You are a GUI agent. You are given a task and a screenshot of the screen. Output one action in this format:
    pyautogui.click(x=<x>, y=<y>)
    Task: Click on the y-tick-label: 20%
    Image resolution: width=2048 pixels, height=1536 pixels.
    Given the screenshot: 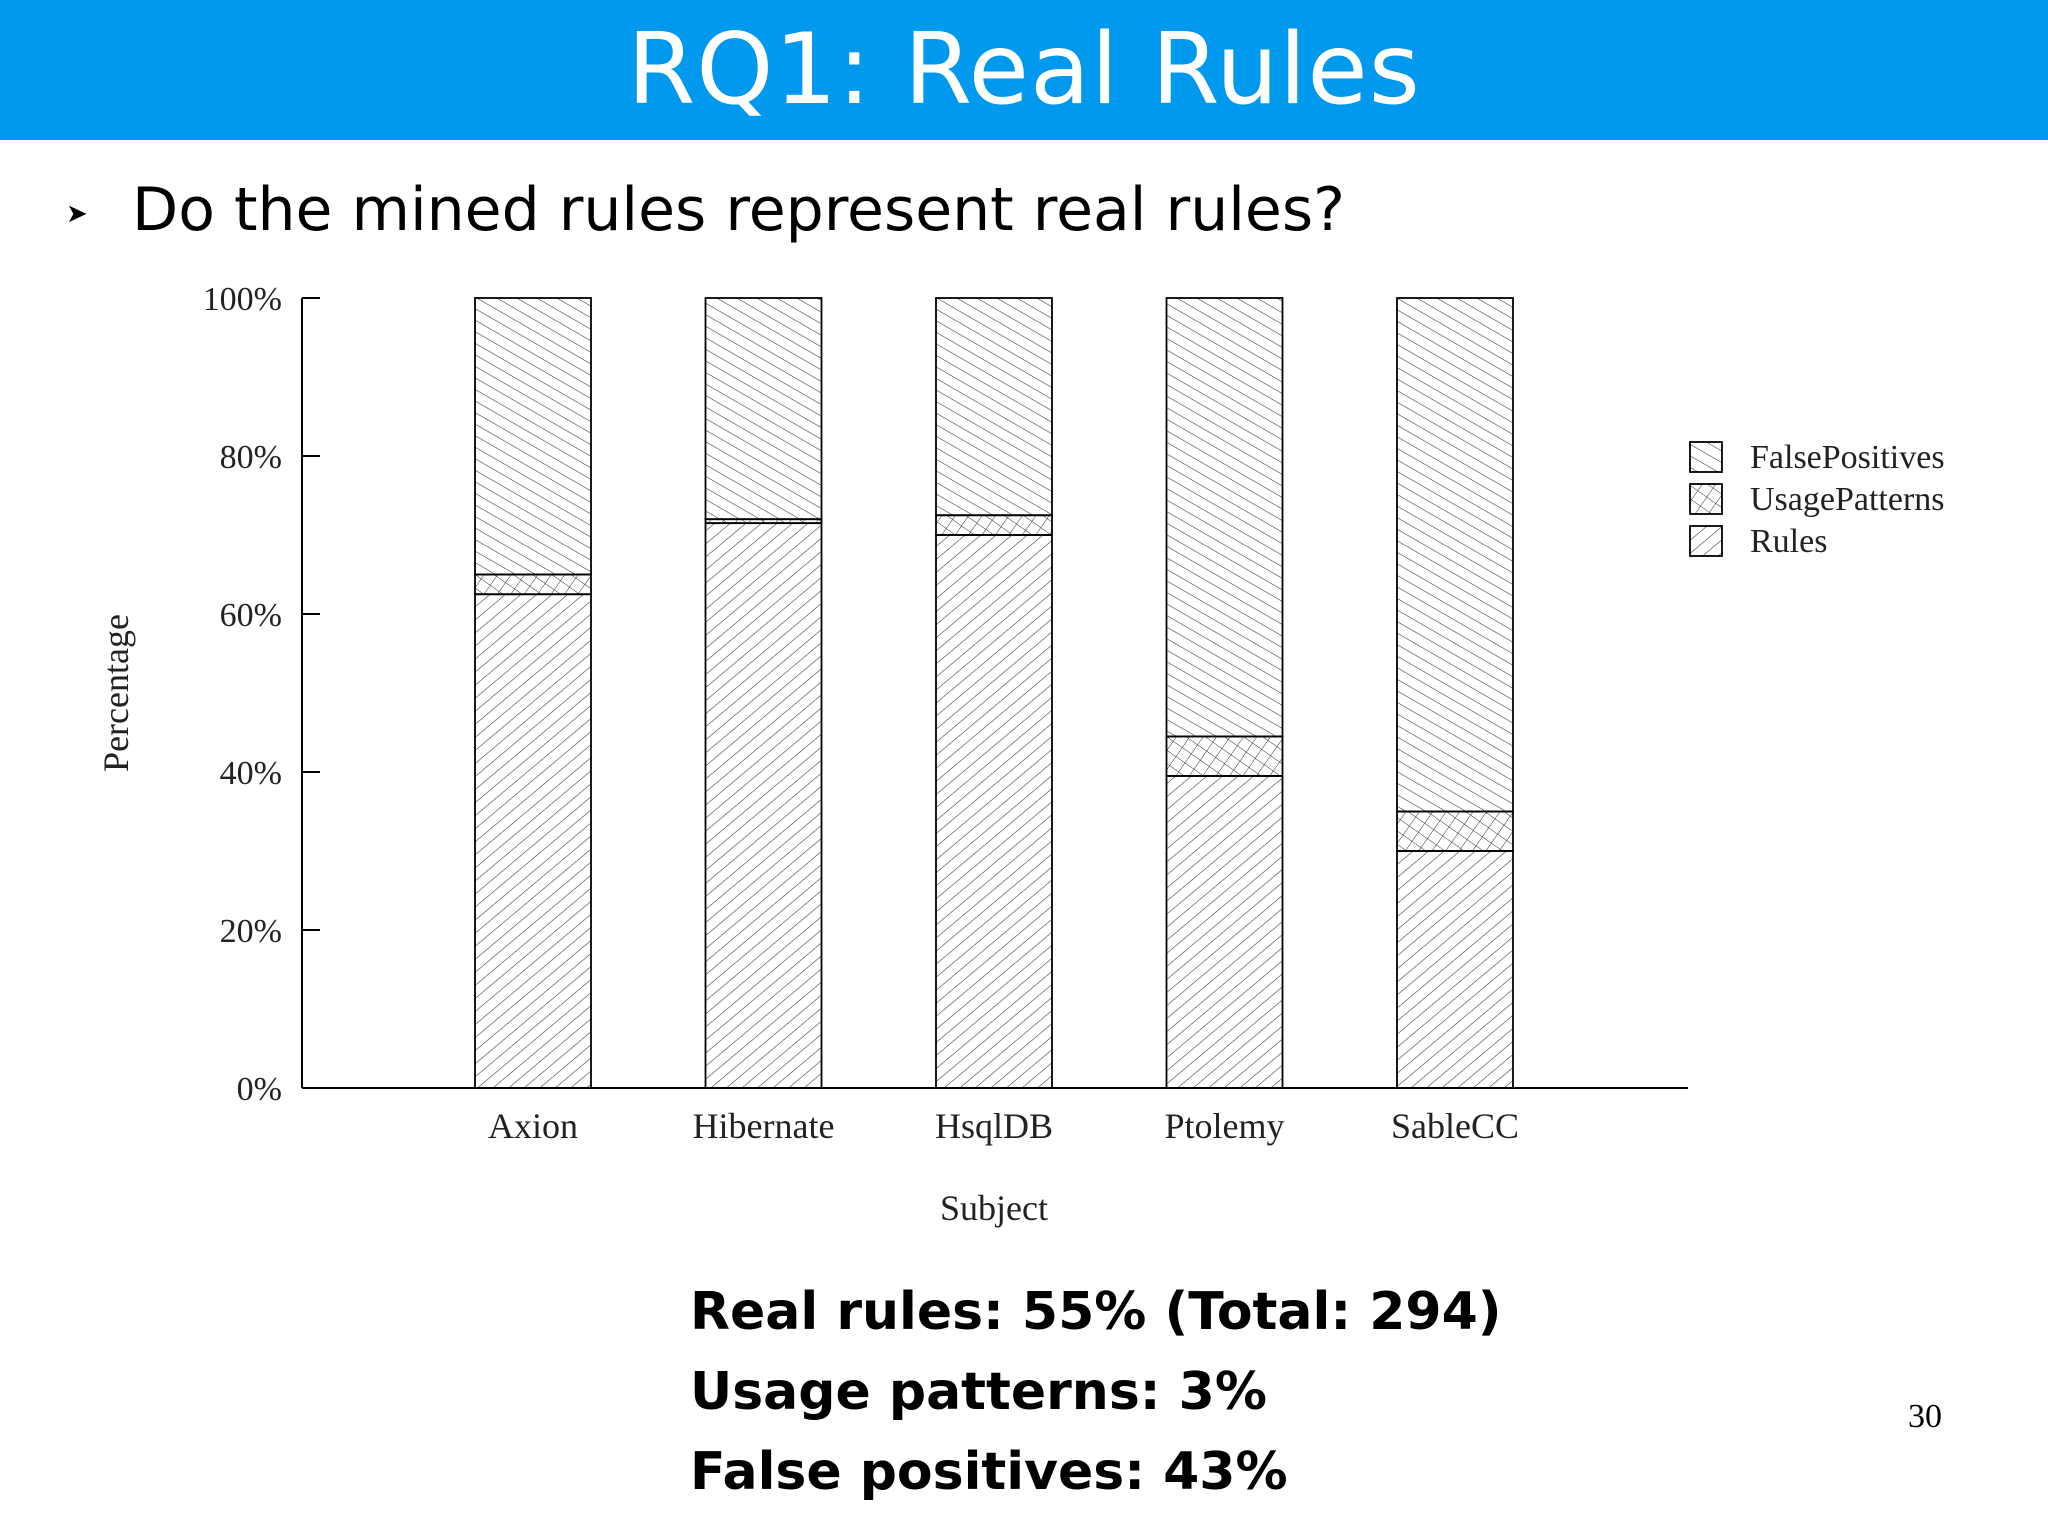 What is the action you would take?
    pyautogui.click(x=251, y=931)
    